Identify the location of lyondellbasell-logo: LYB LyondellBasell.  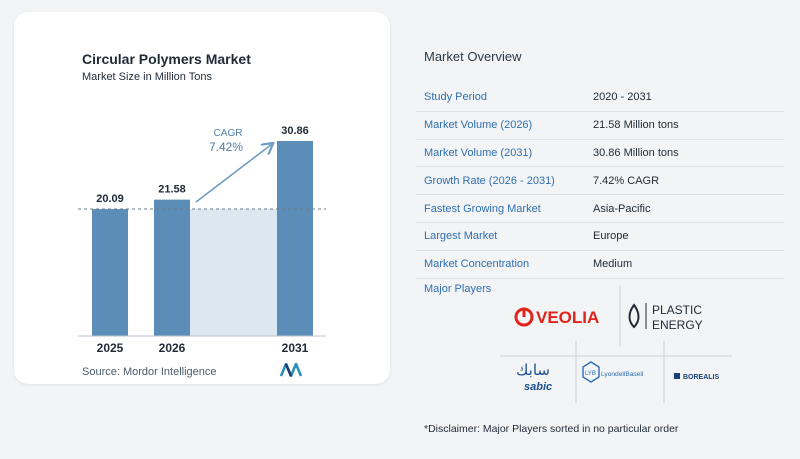
(613, 372).